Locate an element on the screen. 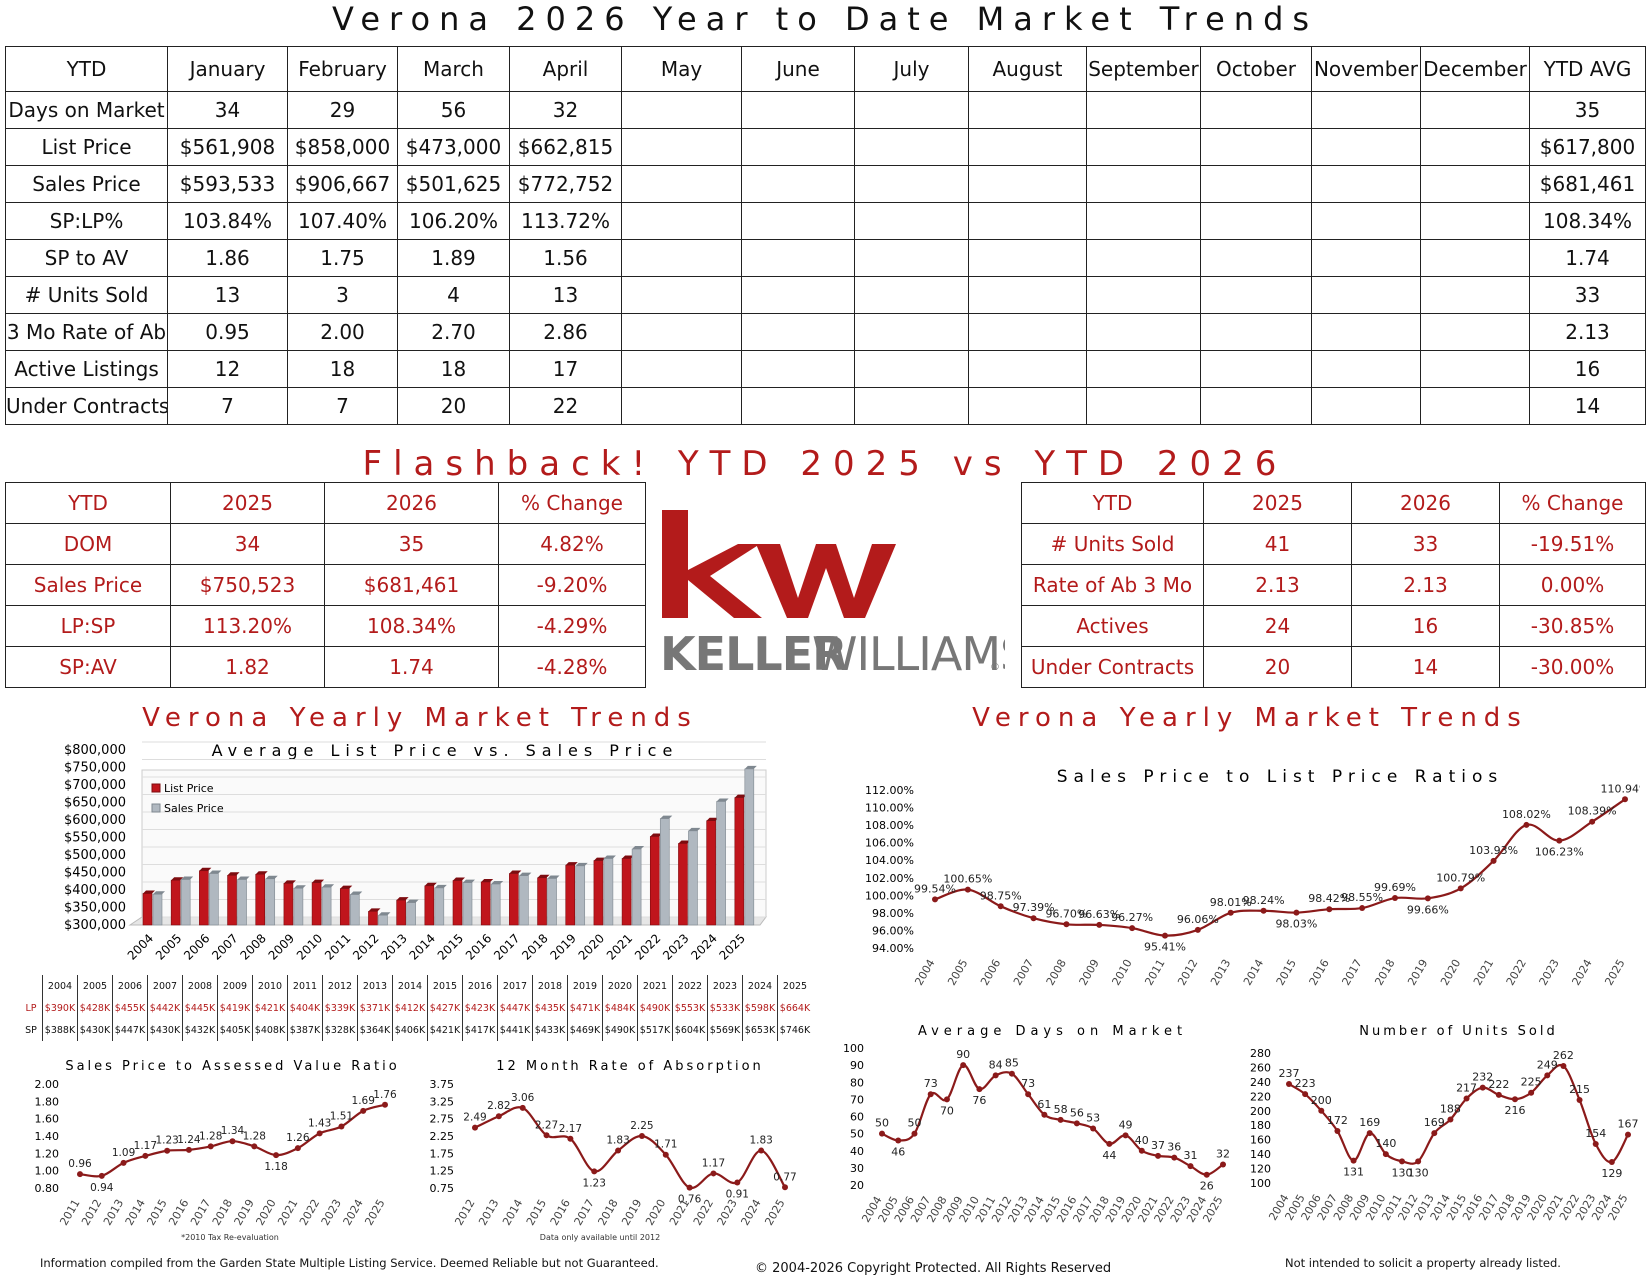 The width and height of the screenshot is (1650, 1276). x-tick-label: 2004 is located at coordinates (140, 946).